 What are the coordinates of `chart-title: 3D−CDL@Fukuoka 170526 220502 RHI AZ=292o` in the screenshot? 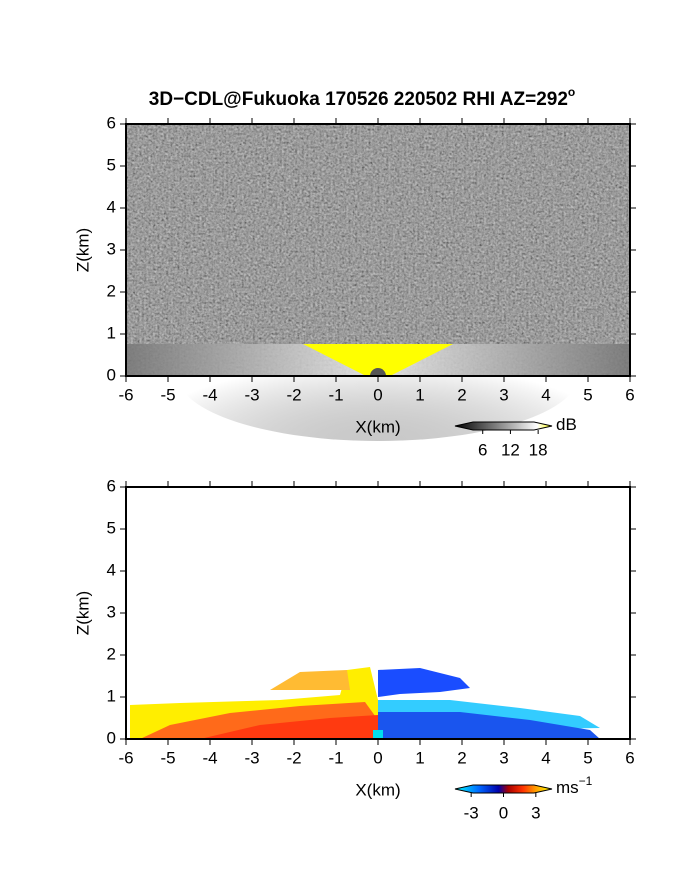 It's located at (362, 97).